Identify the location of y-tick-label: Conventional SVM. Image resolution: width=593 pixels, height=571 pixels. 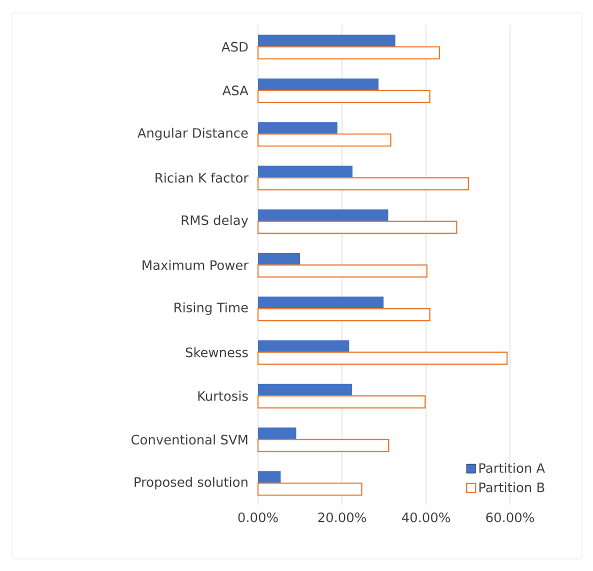
(189, 439).